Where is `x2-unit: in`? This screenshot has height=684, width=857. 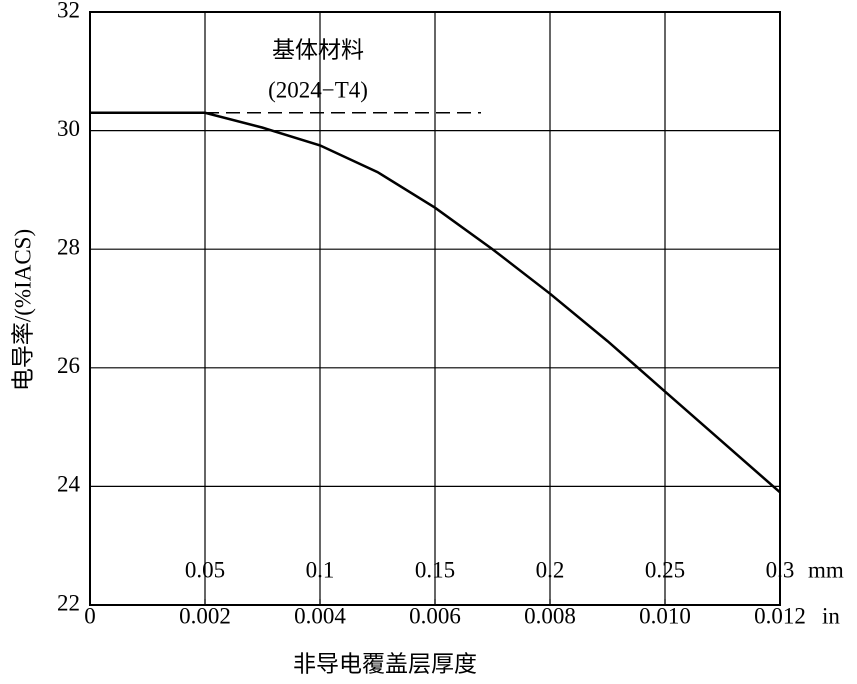 x2-unit: in is located at coordinates (831, 615).